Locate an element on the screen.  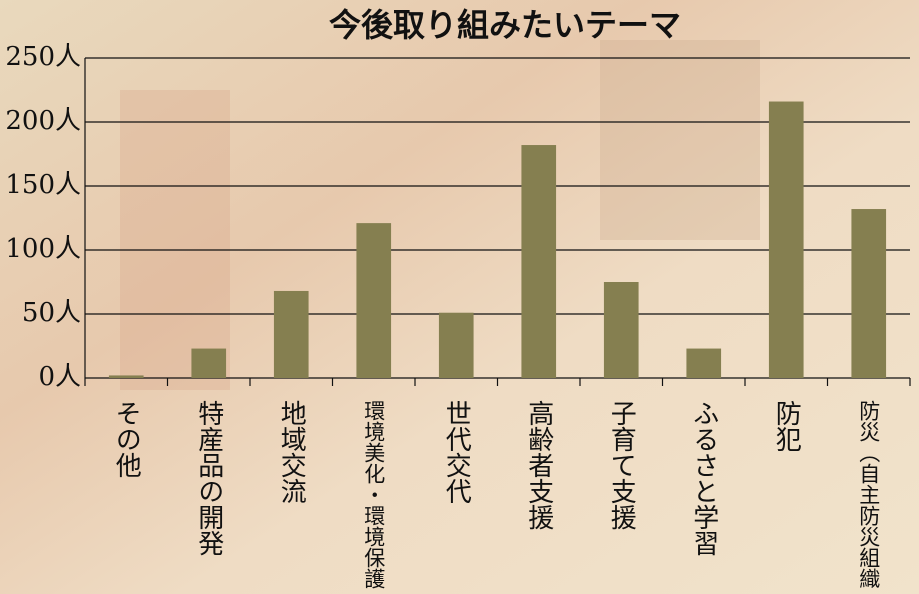
y-tick-label: 200人 is located at coordinates (43, 121).